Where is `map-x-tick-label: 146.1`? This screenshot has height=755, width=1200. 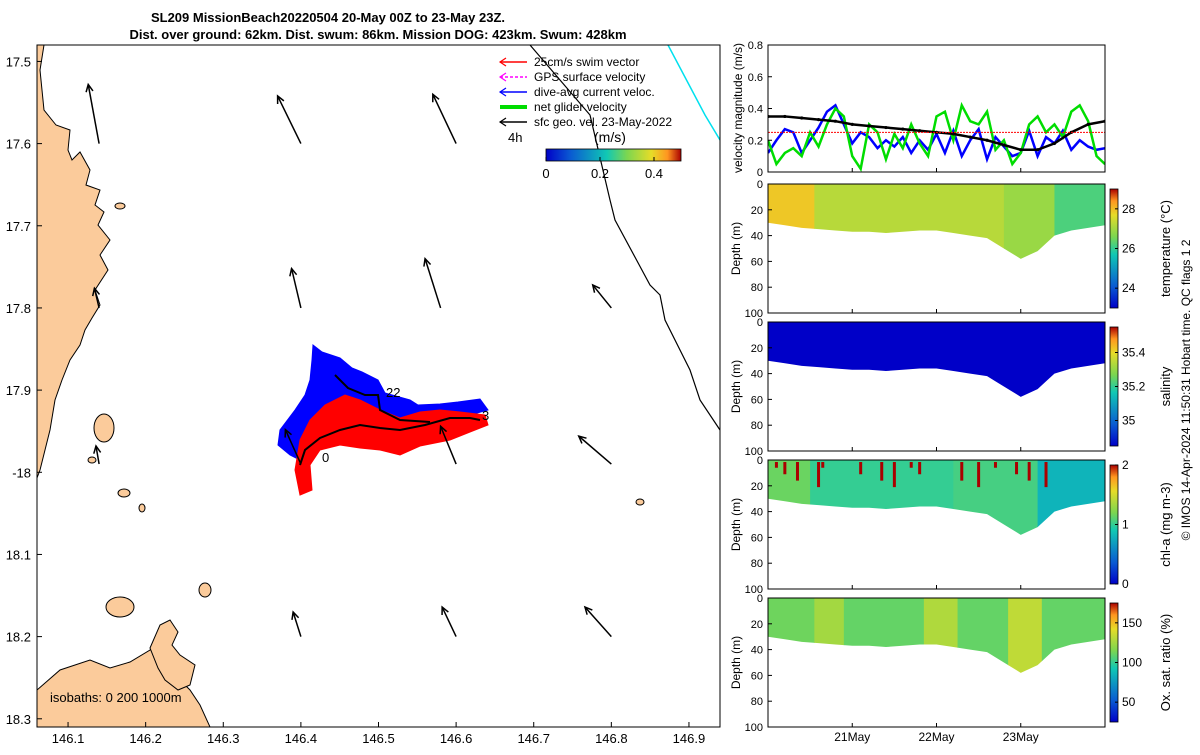 map-x-tick-label: 146.1 is located at coordinates (68, 738).